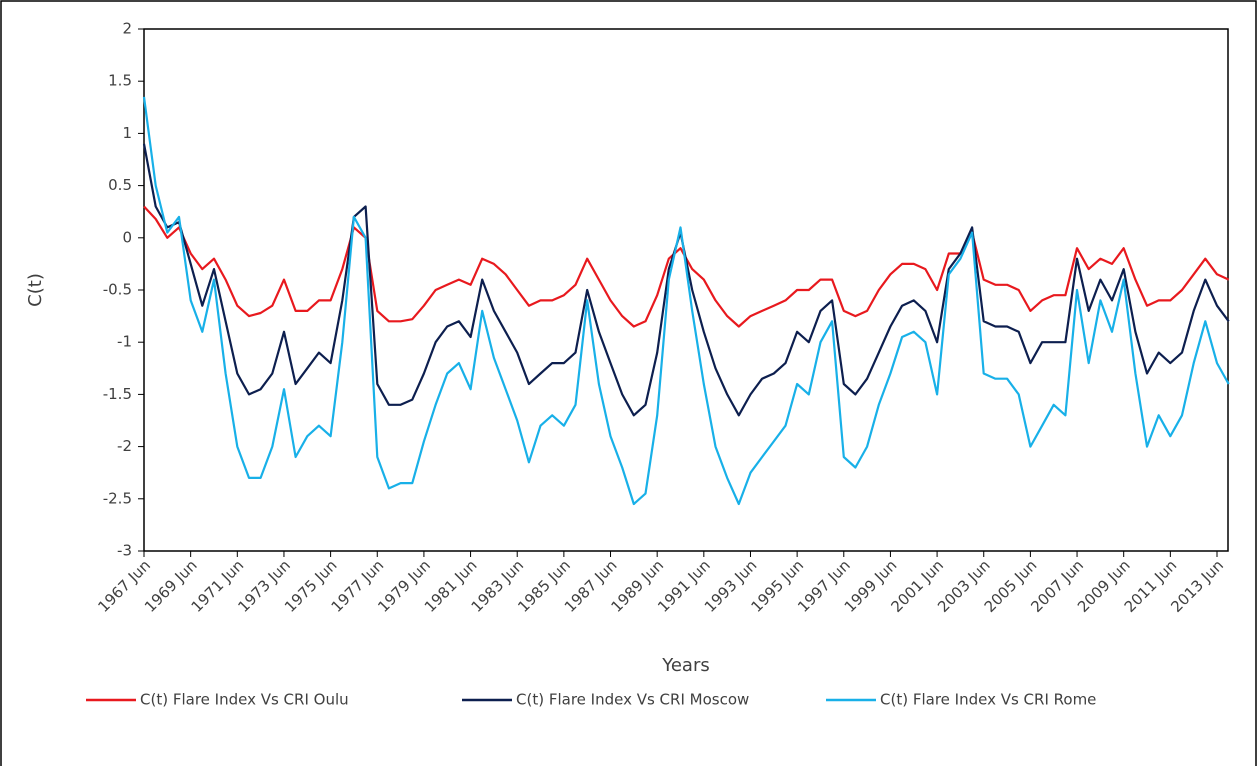 The height and width of the screenshot is (766, 1257). Describe the element at coordinates (685, 665) in the screenshot. I see `x-axis-title: Years` at that location.